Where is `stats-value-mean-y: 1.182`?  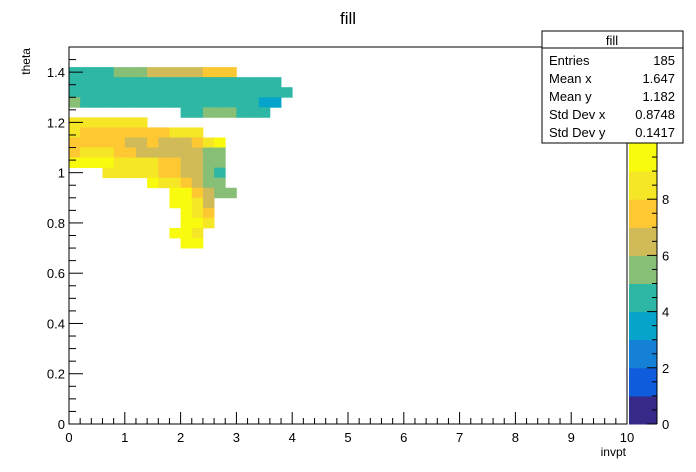
stats-value-mean-y: 1.182 is located at coordinates (658, 96).